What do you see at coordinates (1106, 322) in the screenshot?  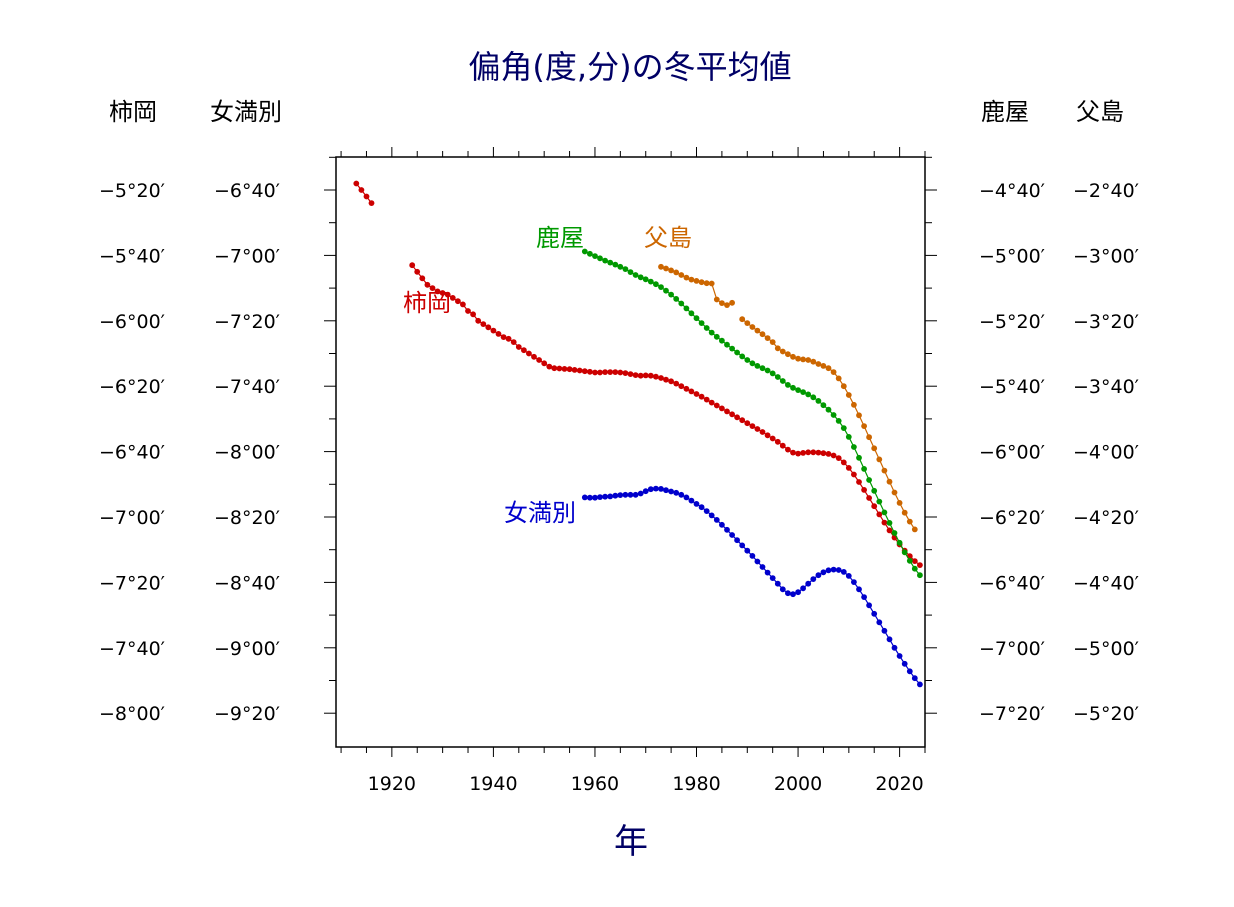 I see `y-tick-label-right_outer: −3°20′` at bounding box center [1106, 322].